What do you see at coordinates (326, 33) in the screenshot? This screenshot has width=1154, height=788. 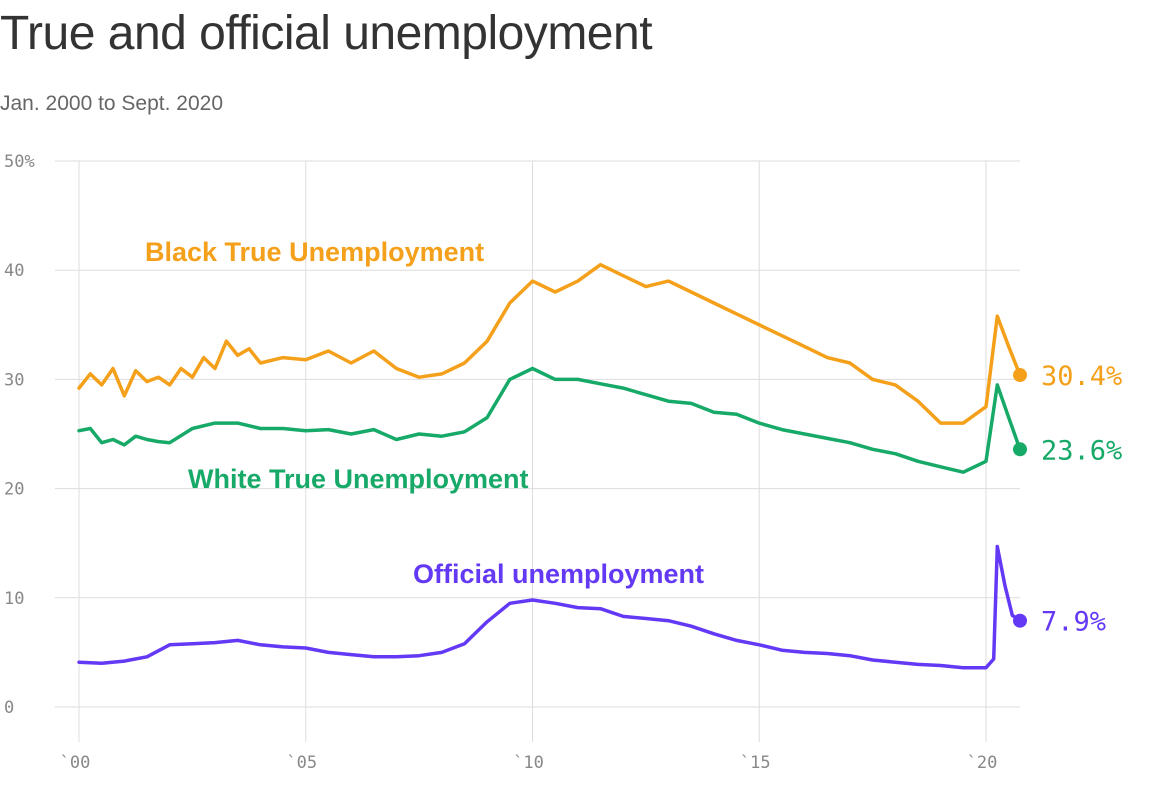 I see `chart-title: True and official unemployment` at bounding box center [326, 33].